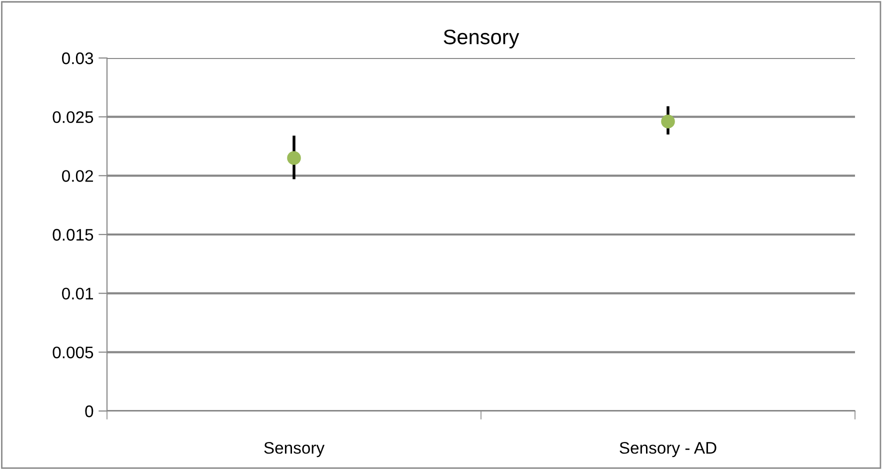 The height and width of the screenshot is (469, 884). I want to click on y-tick-label: 0, so click(89, 411).